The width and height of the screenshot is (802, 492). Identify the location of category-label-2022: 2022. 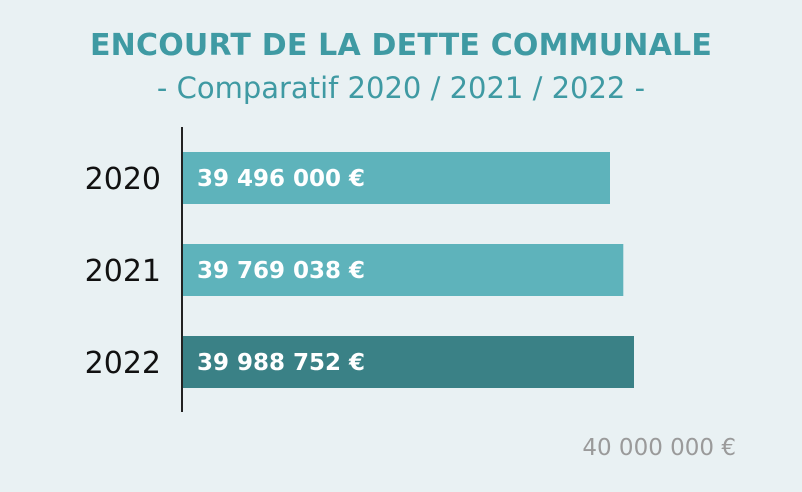
(123, 363).